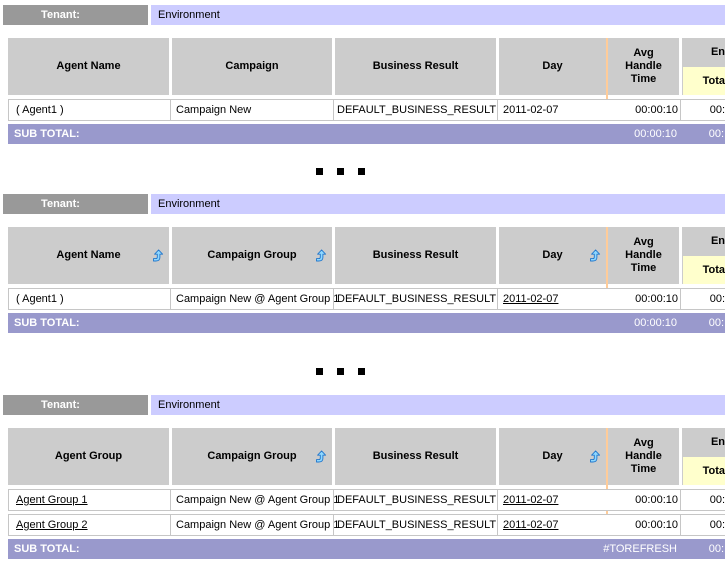 This screenshot has height=574, width=725. What do you see at coordinates (88, 456) in the screenshot?
I see `column-header-agent-group: Agent Group` at bounding box center [88, 456].